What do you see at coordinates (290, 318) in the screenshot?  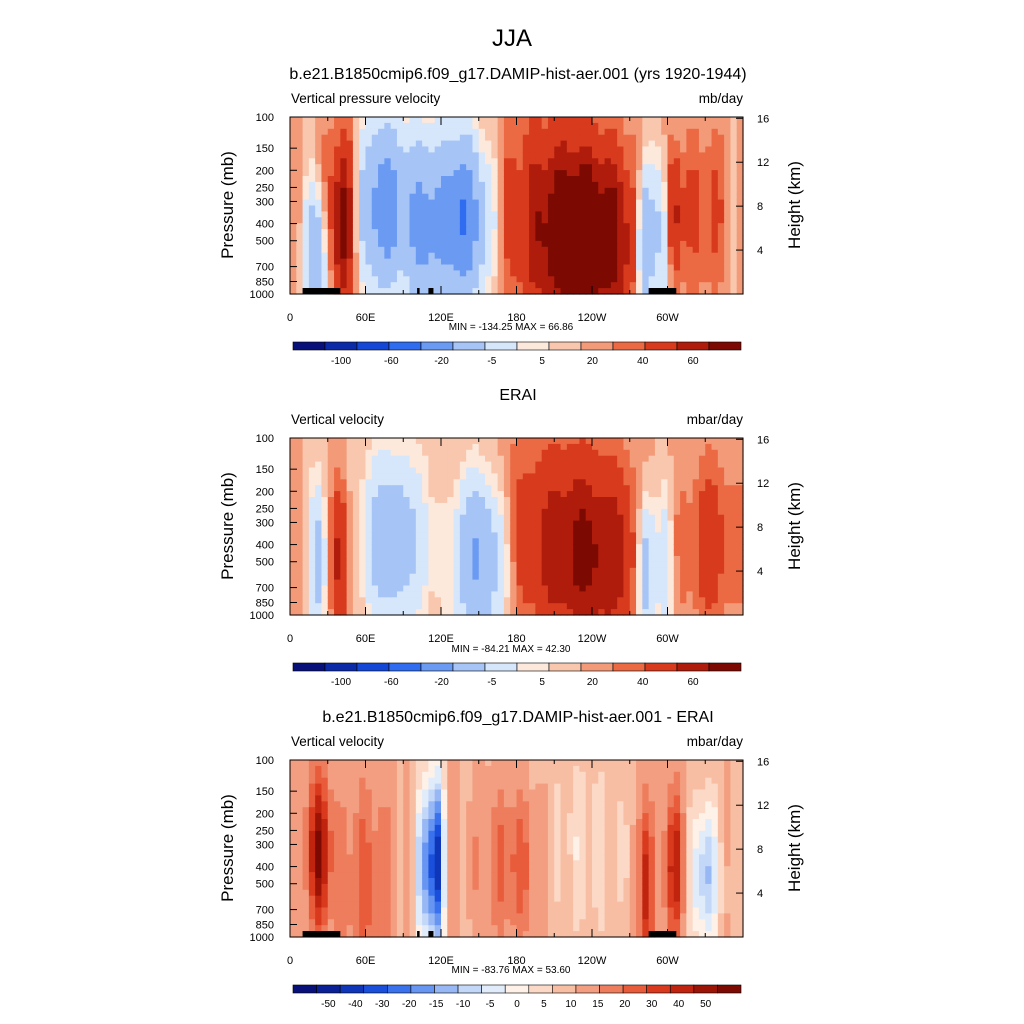 I see `x-tick-label: 0` at bounding box center [290, 318].